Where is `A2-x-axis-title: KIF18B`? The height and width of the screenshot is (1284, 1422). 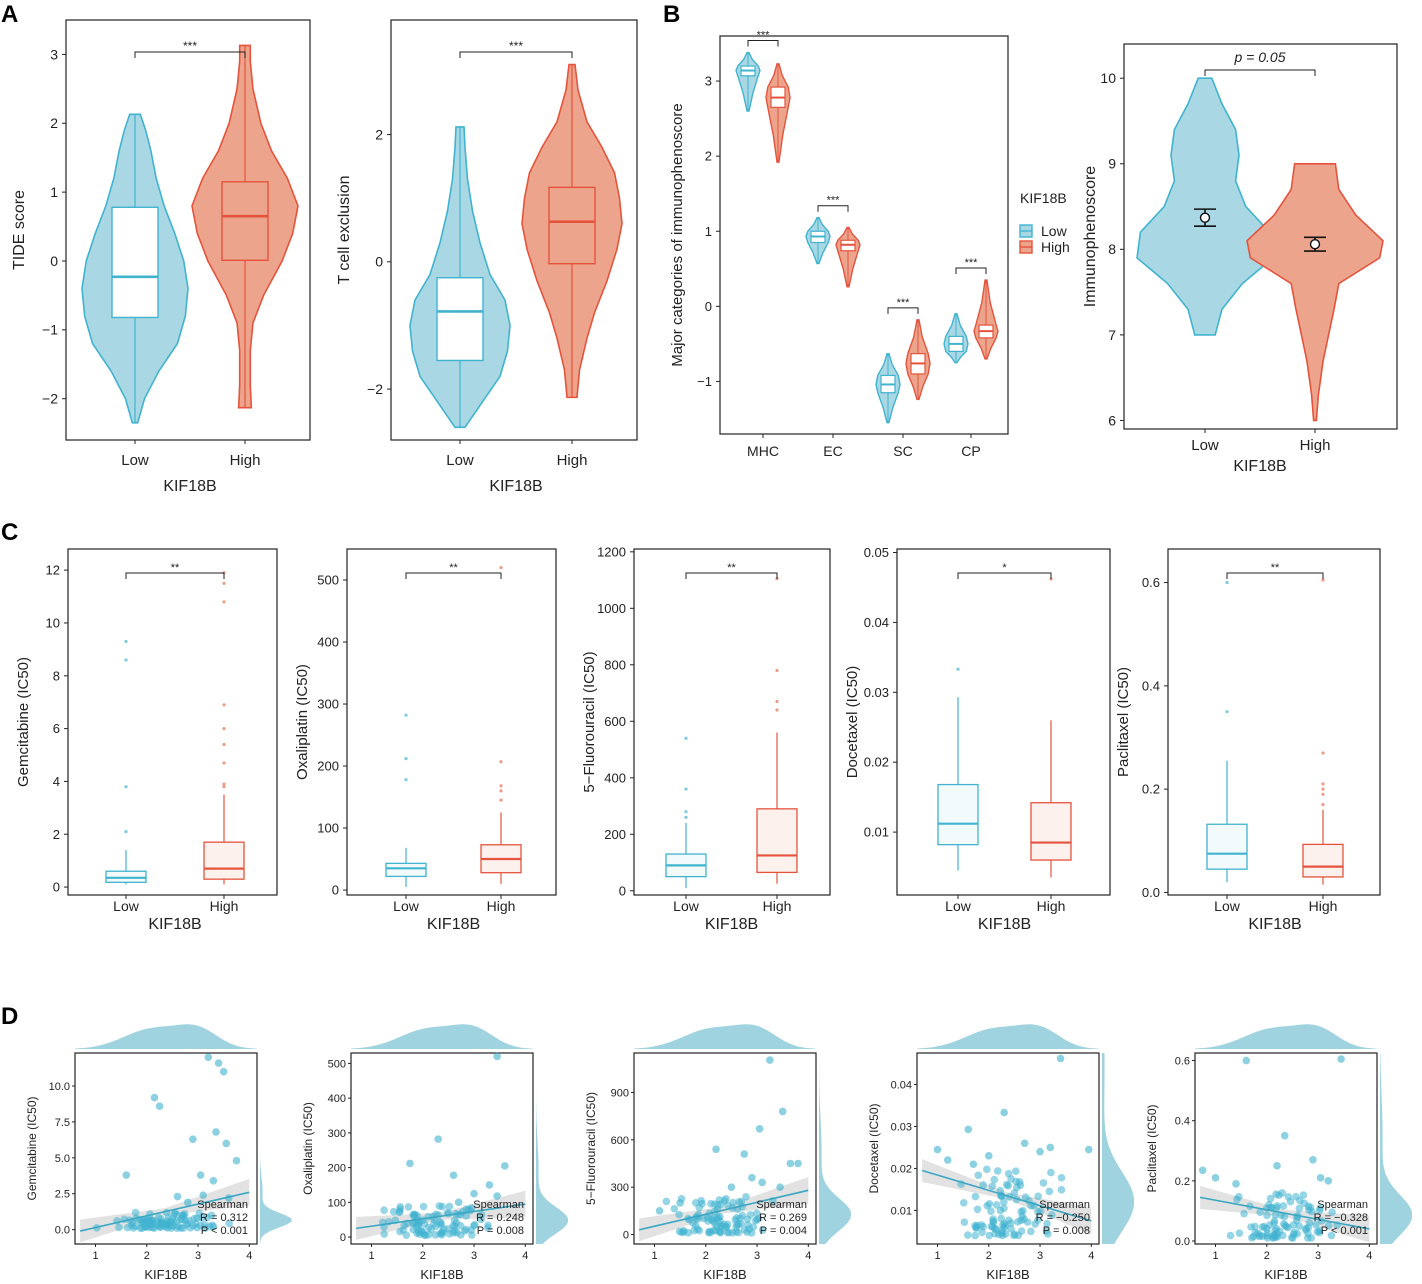 A2-x-axis-title: KIF18B is located at coordinates (515, 486).